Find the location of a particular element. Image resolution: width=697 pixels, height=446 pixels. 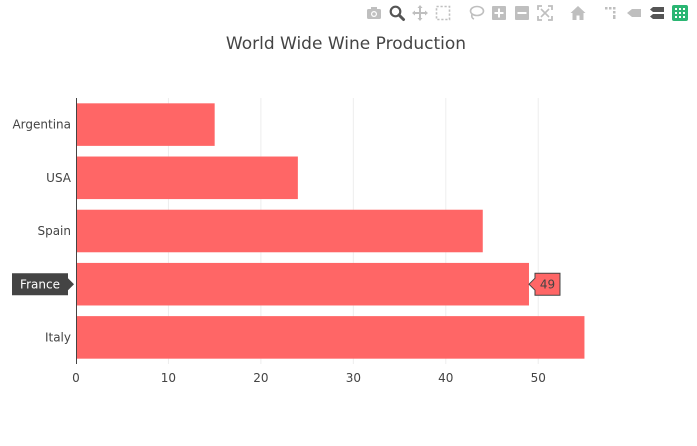

plotly-logo-icon is located at coordinates (680, 13).